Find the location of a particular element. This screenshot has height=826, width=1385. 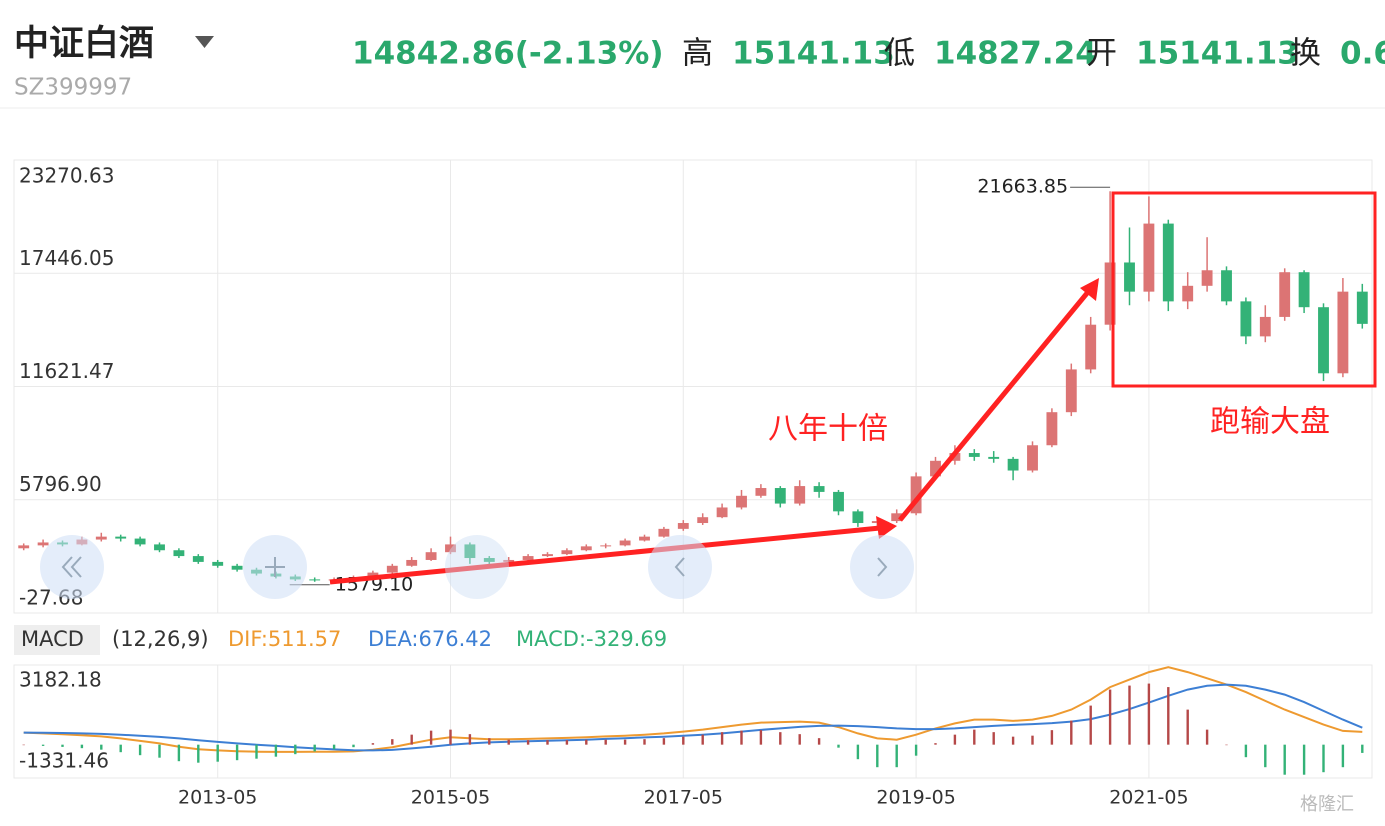

annotation: 跑输大盘 is located at coordinates (1270, 422).